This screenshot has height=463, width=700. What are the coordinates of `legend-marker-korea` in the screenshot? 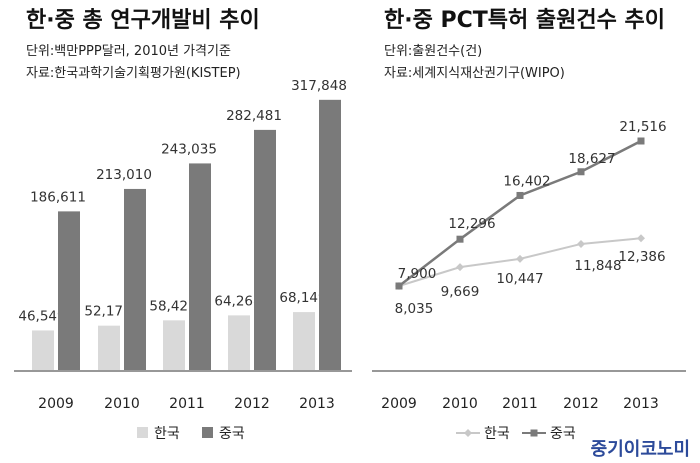 It's located at (468, 433).